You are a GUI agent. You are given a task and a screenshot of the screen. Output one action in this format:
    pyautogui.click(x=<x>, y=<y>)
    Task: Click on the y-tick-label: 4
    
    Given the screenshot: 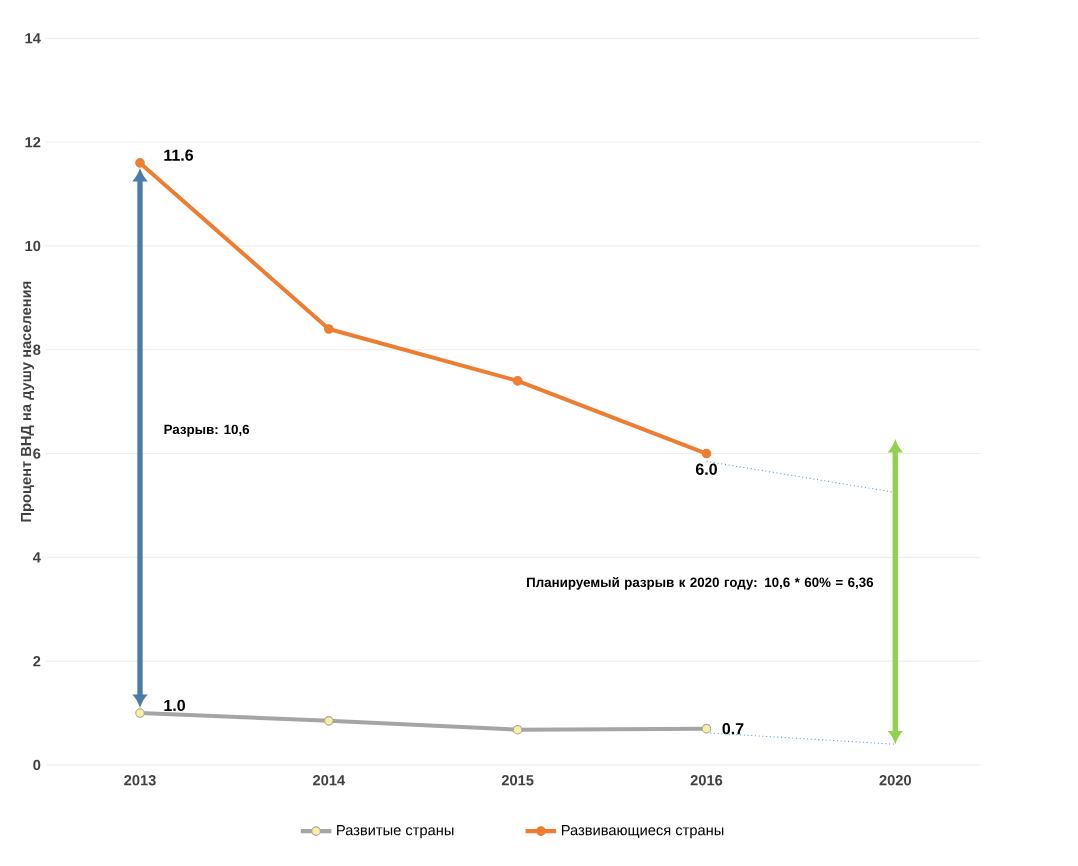 What is the action you would take?
    pyautogui.click(x=36, y=557)
    